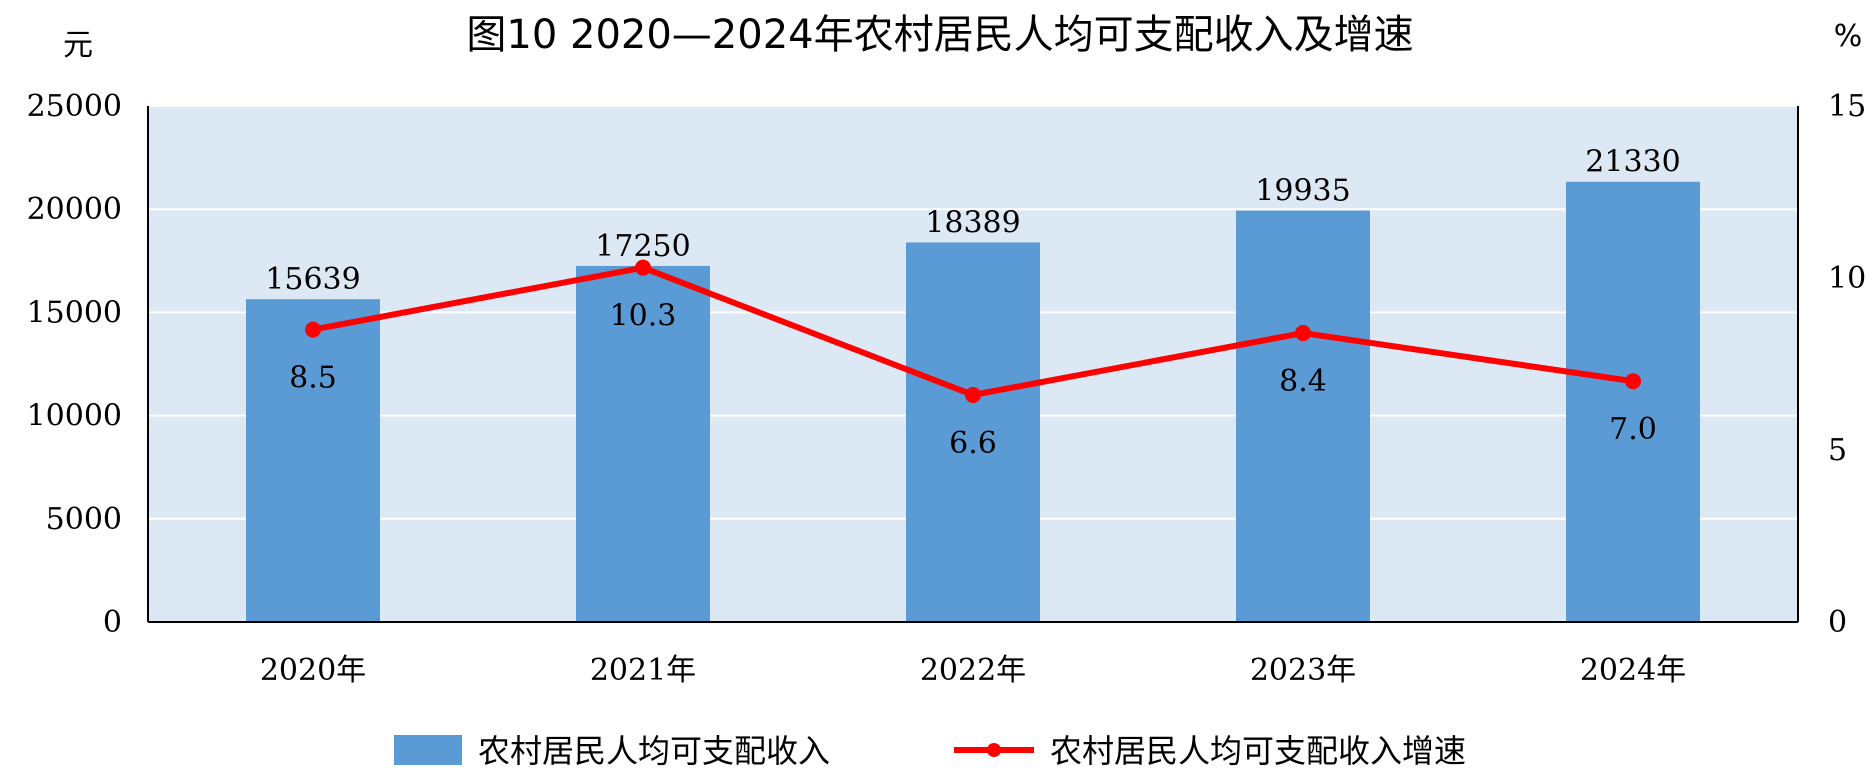  What do you see at coordinates (1303, 381) in the screenshot?
I see `line-value-label: 8.4` at bounding box center [1303, 381].